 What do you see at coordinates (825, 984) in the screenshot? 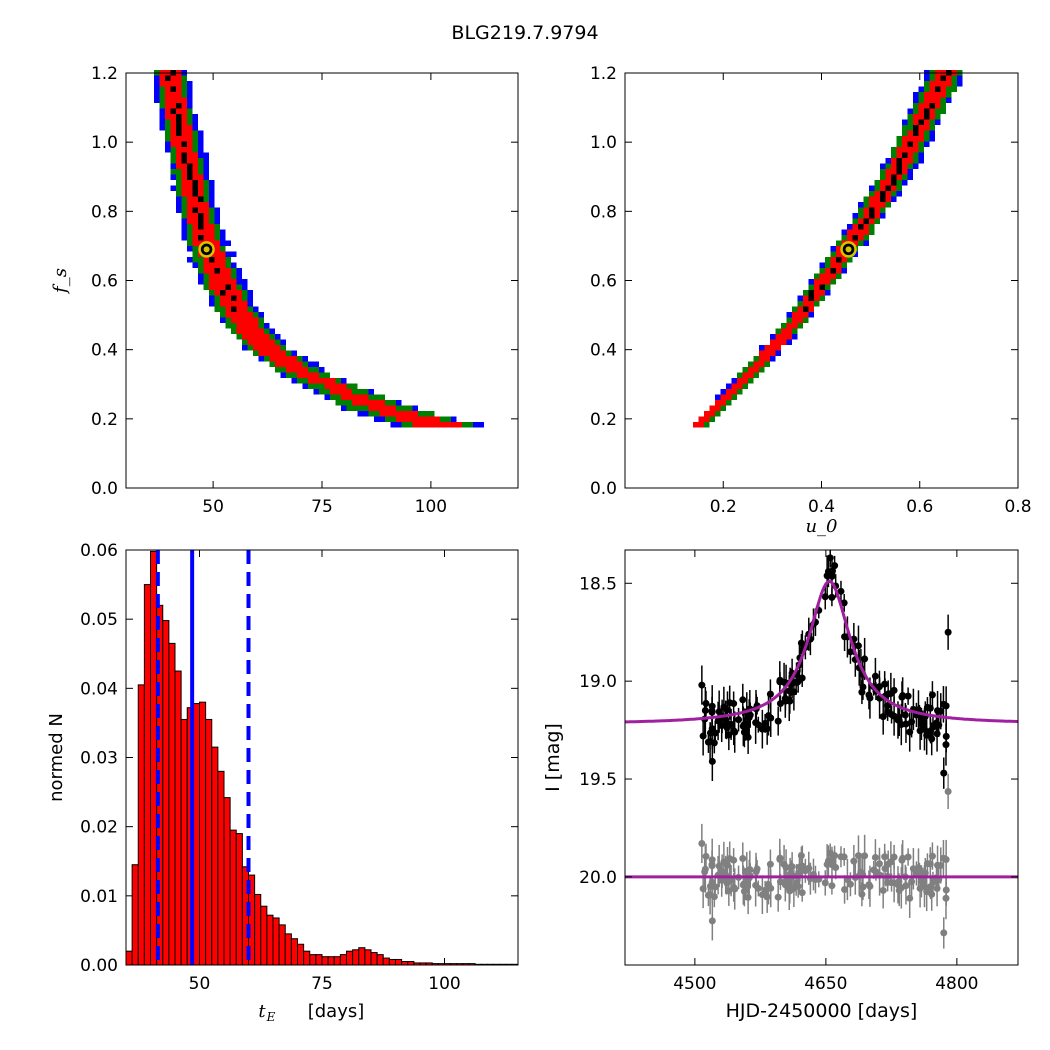
I see `x-tick-label: 4650` at bounding box center [825, 984].